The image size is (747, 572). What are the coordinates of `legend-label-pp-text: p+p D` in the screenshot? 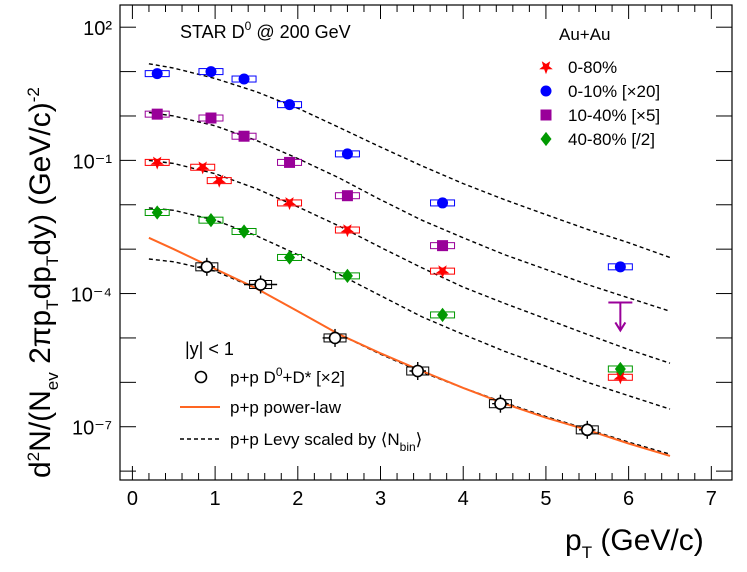 It's located at (253, 377).